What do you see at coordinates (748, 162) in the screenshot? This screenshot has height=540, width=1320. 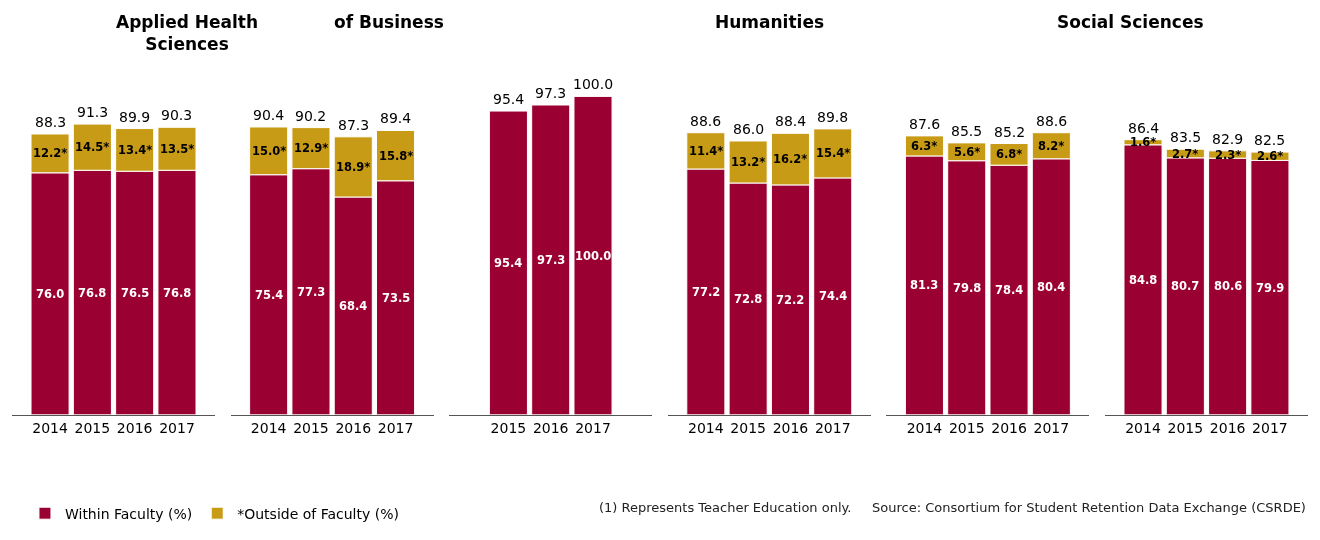 I see `data-label: 13.2*` at bounding box center [748, 162].